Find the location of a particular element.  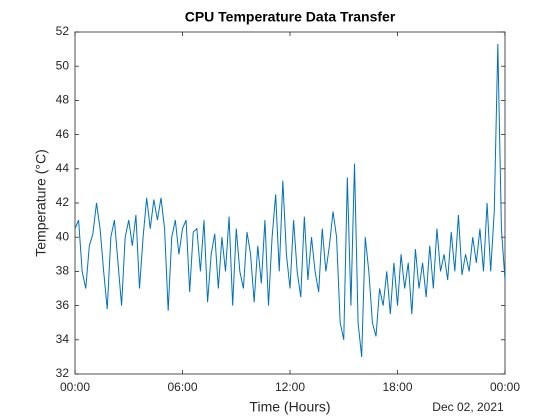

y-tick-label: 46 is located at coordinates (63, 134).